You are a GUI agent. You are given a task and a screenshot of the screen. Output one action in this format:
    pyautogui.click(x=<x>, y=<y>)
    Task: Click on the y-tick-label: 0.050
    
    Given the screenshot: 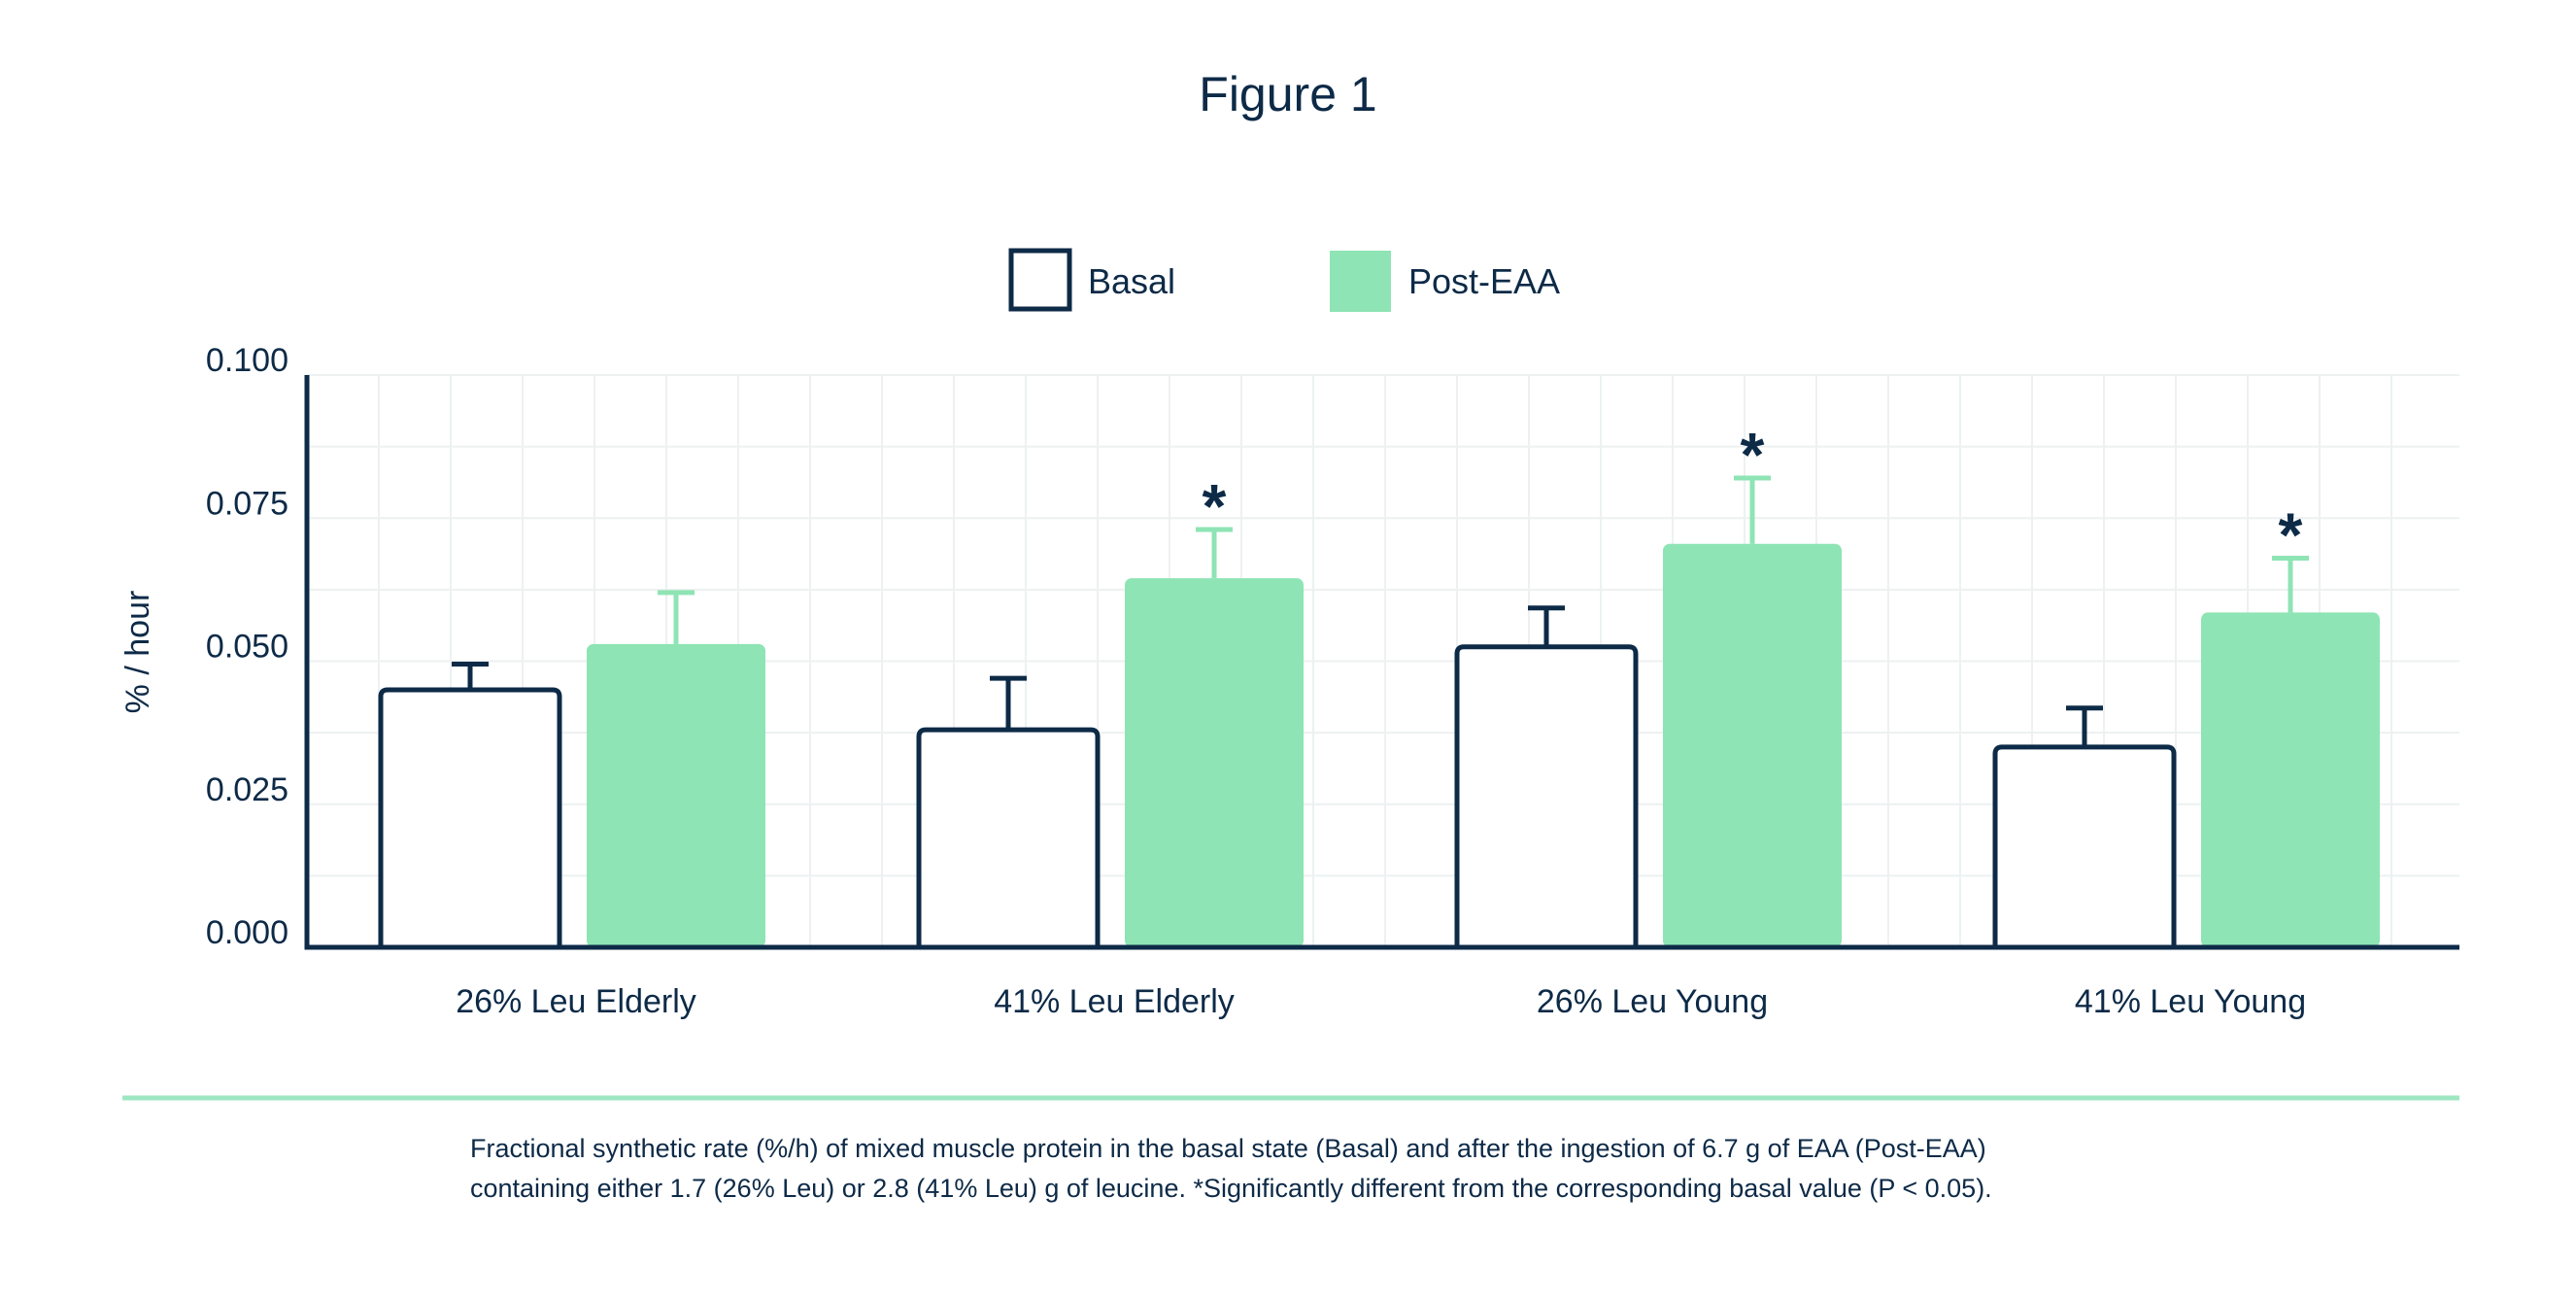 What is the action you would take?
    pyautogui.click(x=247, y=647)
    